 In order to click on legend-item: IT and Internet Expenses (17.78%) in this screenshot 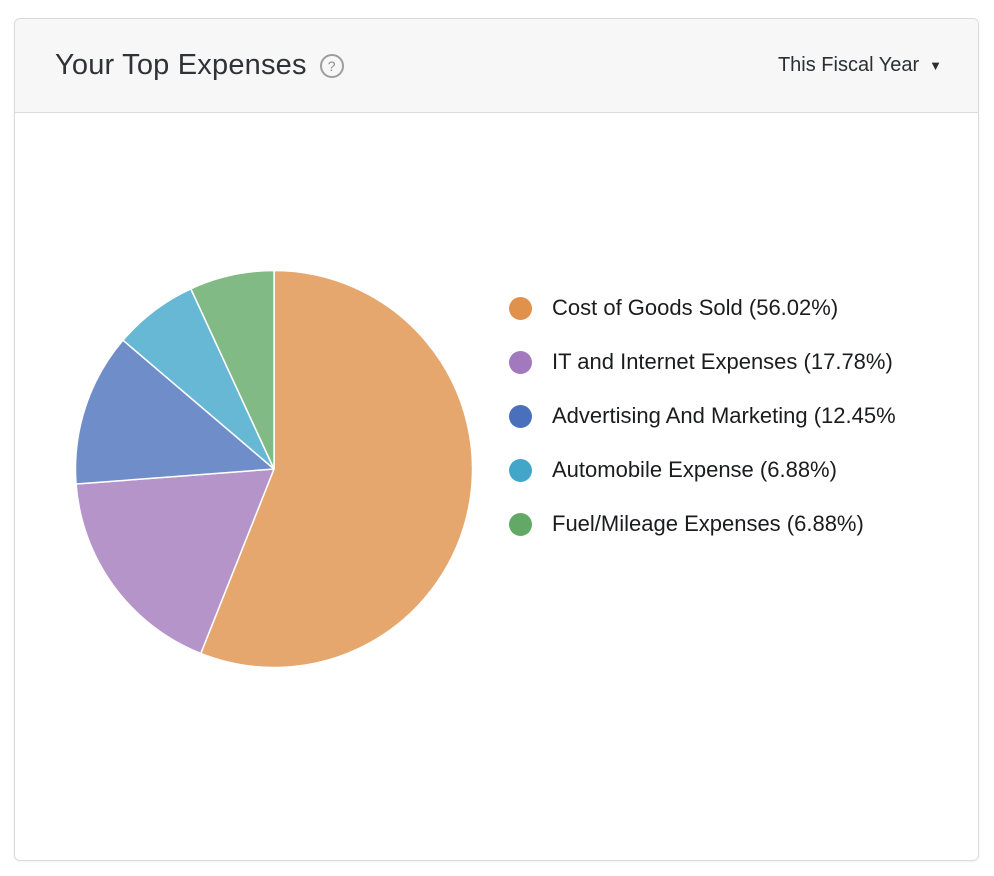, I will do `click(702, 361)`.